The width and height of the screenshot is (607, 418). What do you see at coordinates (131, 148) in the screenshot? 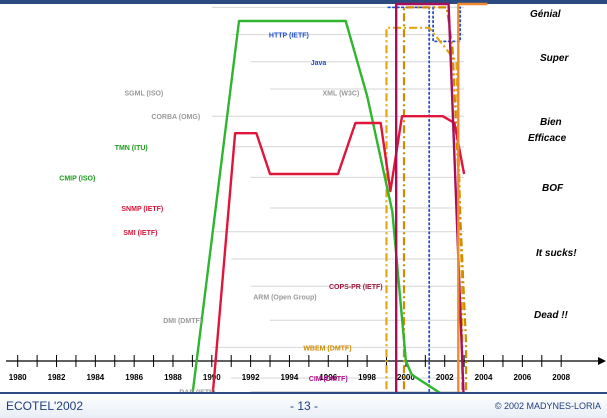
I see `protocol-label: TMN (ITU)` at bounding box center [131, 148].